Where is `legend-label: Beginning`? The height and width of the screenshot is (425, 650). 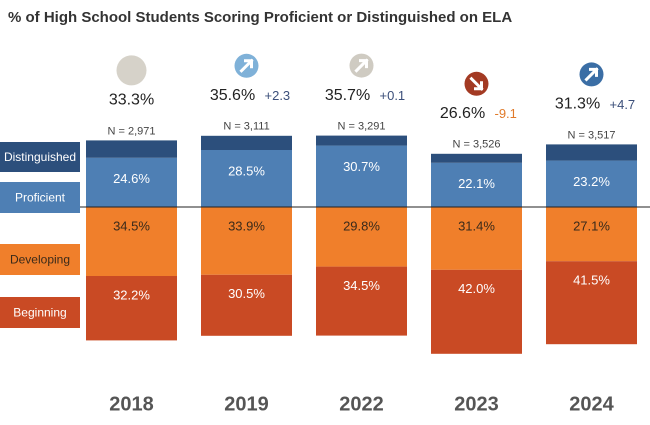 legend-label: Beginning is located at coordinates (39, 313).